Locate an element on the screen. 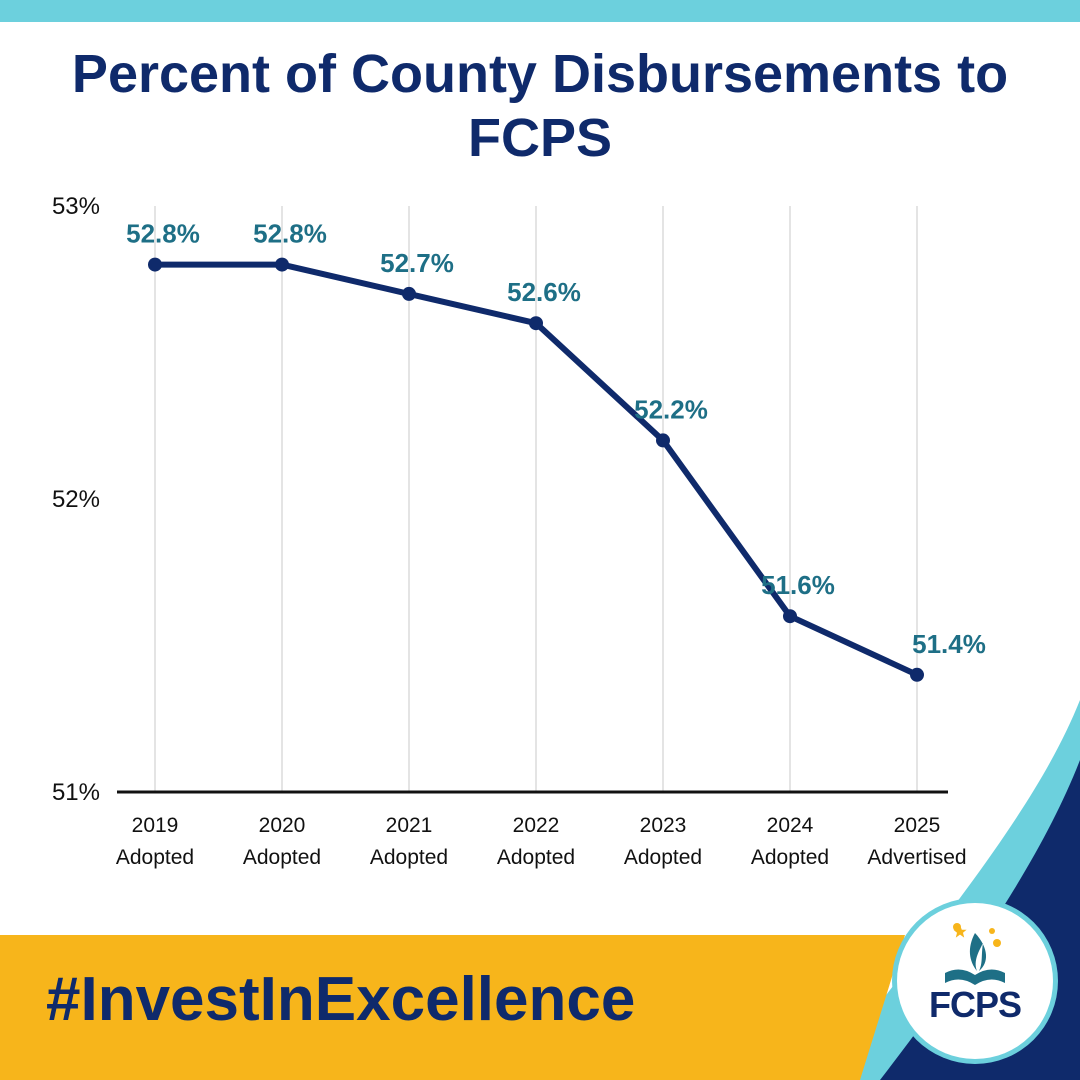 Image resolution: width=1080 pixels, height=1080 pixels. fcps-logo: FCPS is located at coordinates (975, 981).